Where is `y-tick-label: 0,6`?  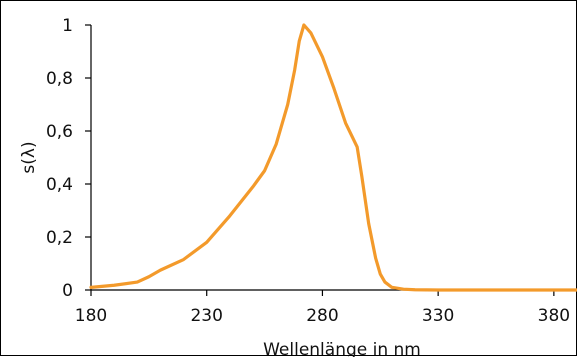
y-tick-label: 0,6 is located at coordinates (59, 132).